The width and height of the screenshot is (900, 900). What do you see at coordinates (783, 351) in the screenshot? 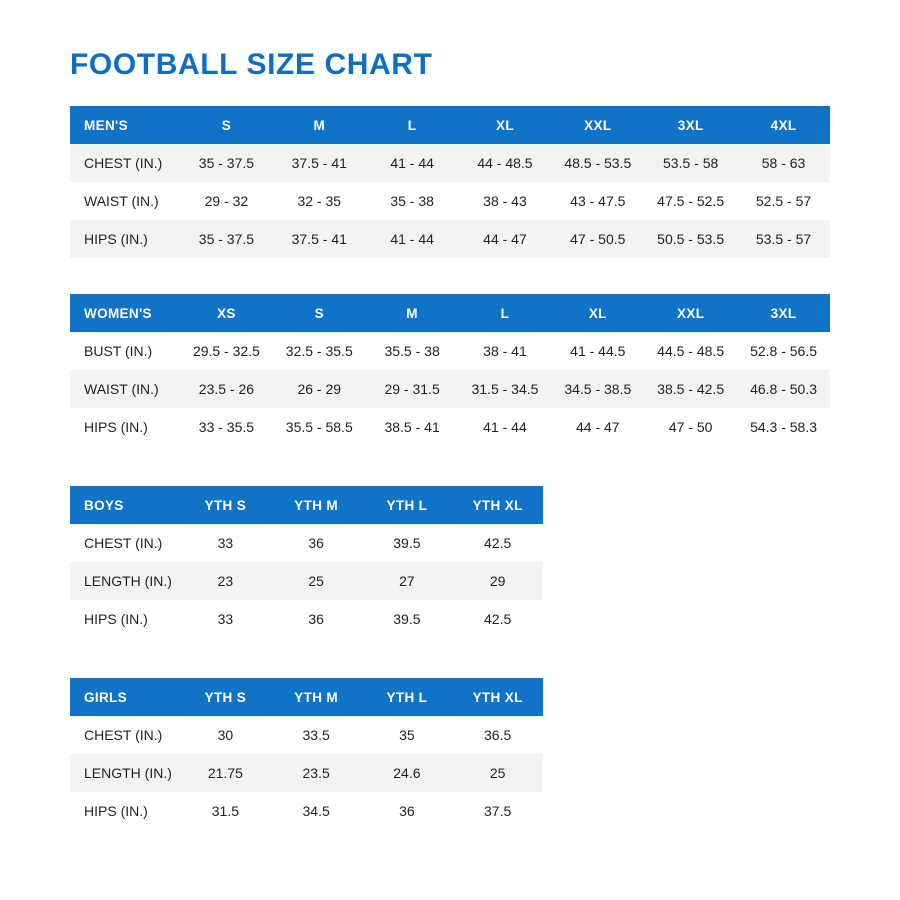
I see `measurement-value: 52.8 - 56.5` at bounding box center [783, 351].